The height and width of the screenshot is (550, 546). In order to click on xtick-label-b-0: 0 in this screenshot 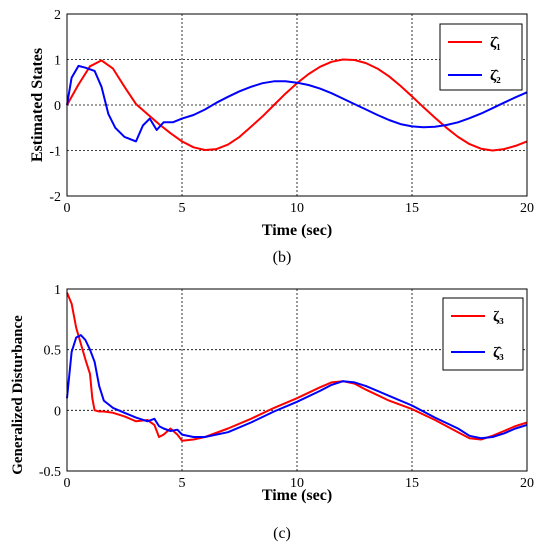, I will do `click(67, 208)`.